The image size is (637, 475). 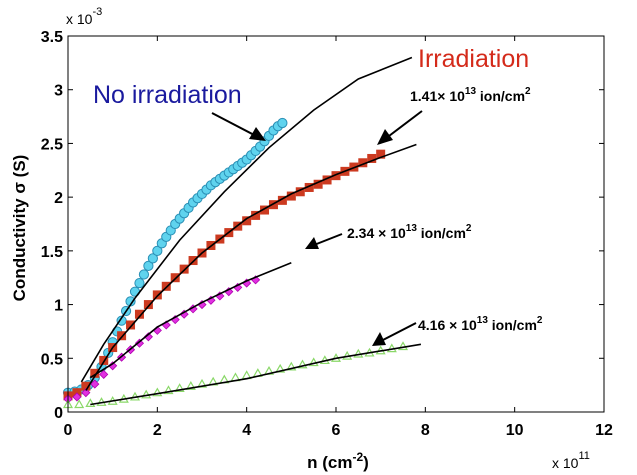 What do you see at coordinates (604, 430) in the screenshot?
I see `x-tick-label: 12` at bounding box center [604, 430].